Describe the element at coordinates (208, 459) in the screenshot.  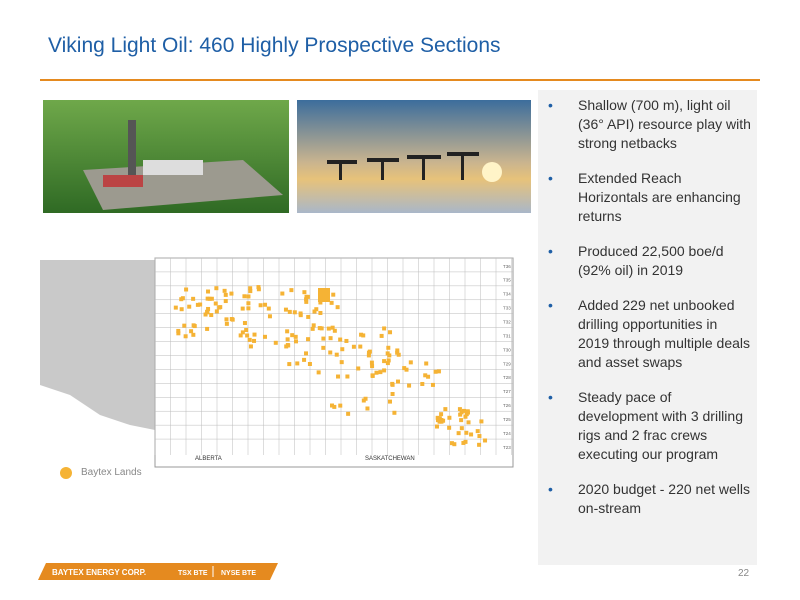
I see `province-label: ALBERTA` at that location.